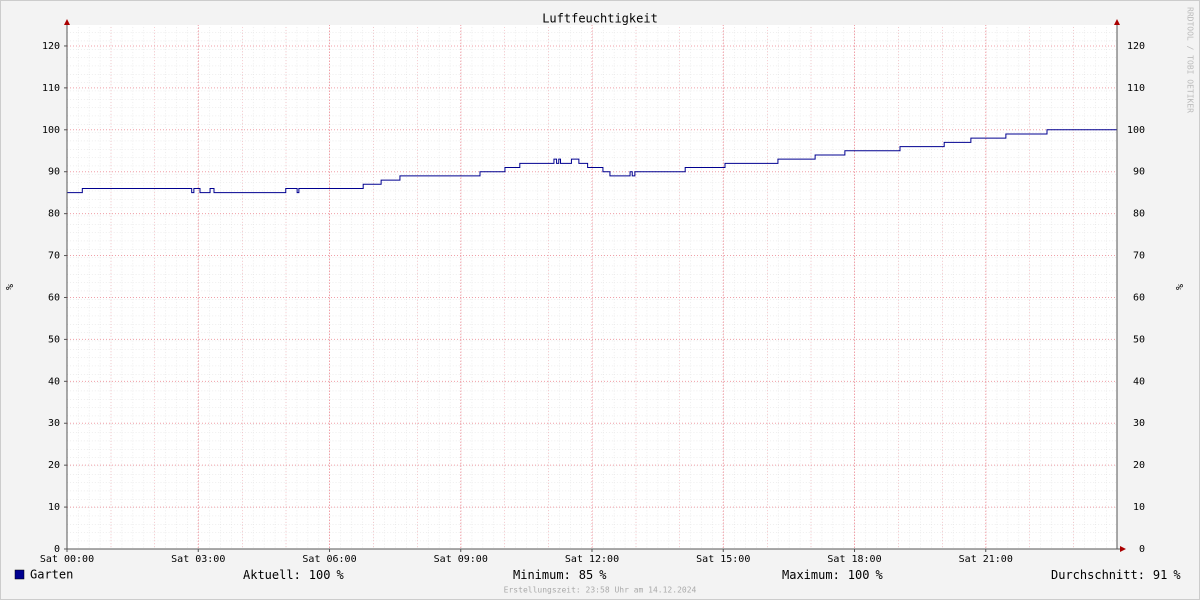 Image resolution: width=1200 pixels, height=600 pixels. I want to click on footer: Erstellungszeit: 23:58 Uhr am 14.12.2024, so click(600, 590).